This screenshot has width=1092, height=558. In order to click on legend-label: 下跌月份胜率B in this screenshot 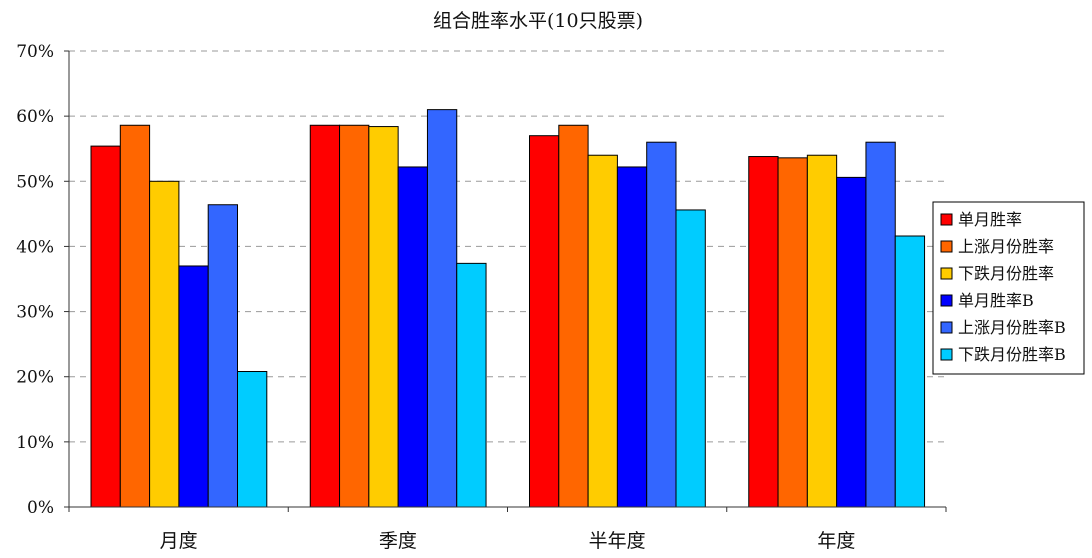, I will do `click(1012, 354)`.